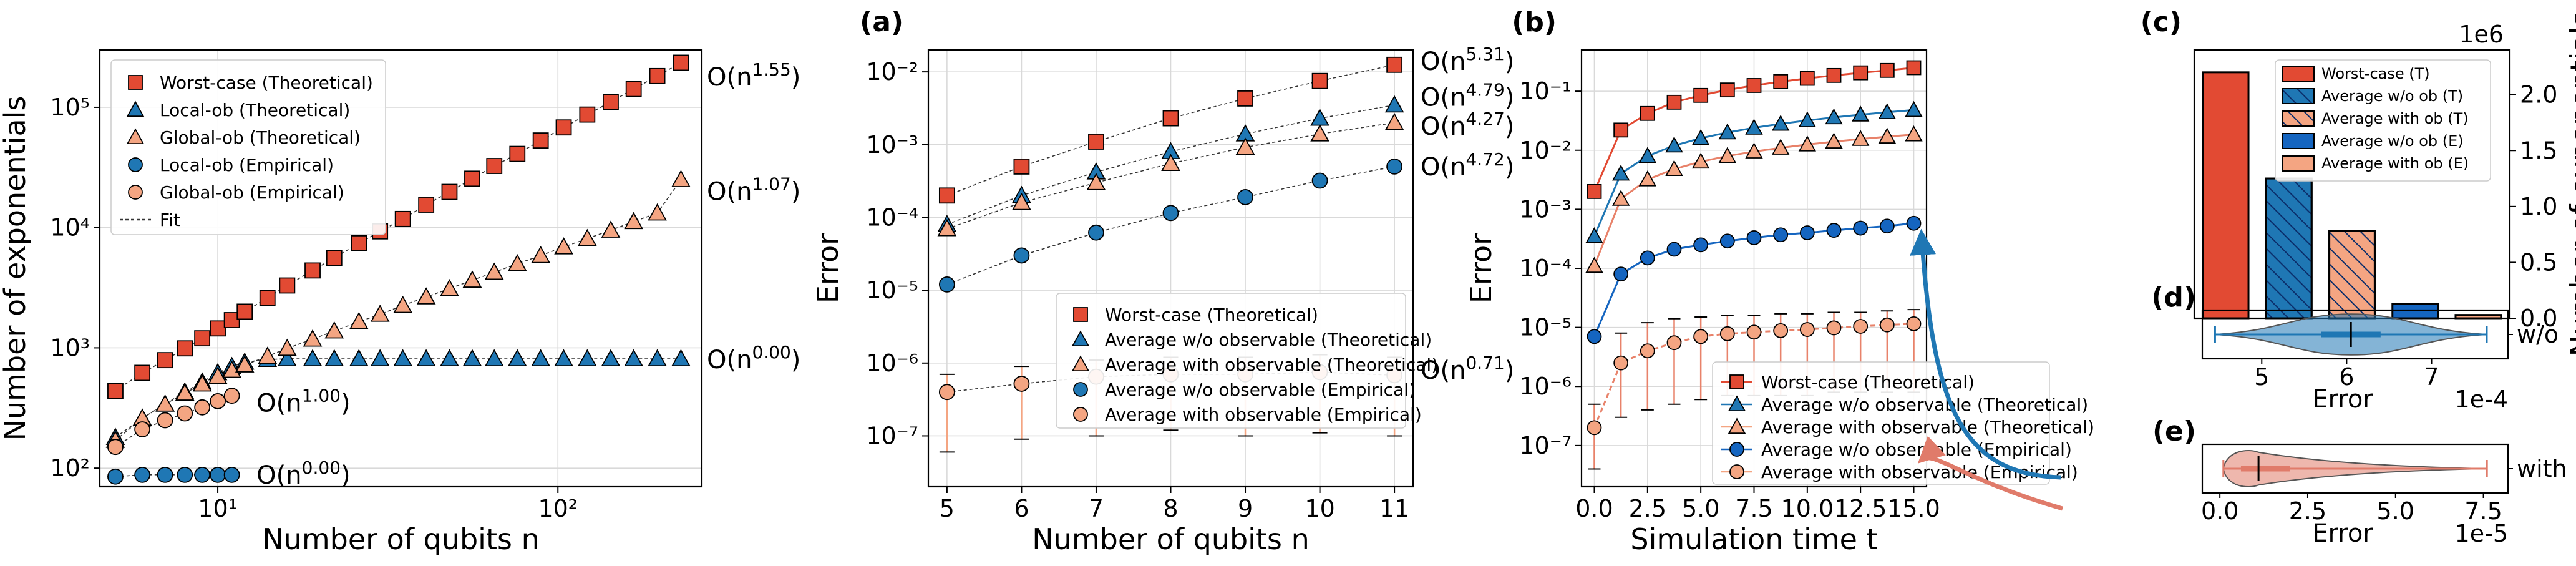 The height and width of the screenshot is (566, 2576). Describe the element at coordinates (150, 220) in the screenshot. I see `legend-item: Fit` at that location.